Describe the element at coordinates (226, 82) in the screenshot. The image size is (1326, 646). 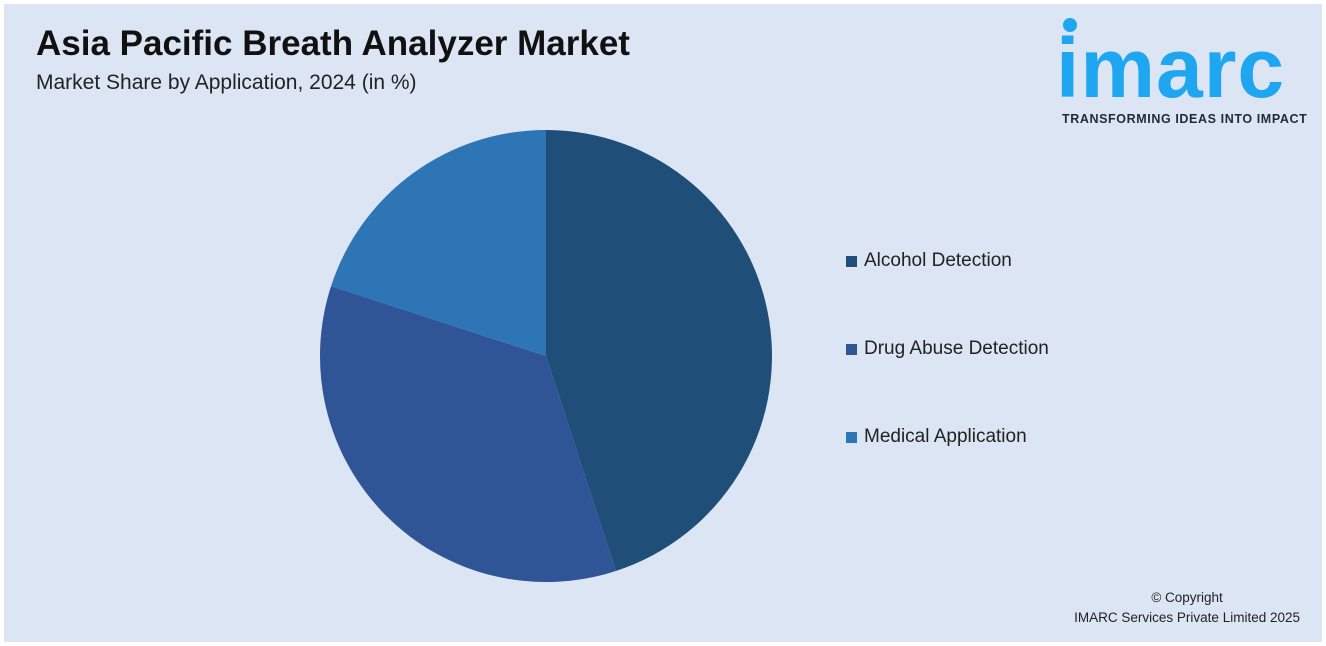
I see `chart-subtitle: Market Share by Application, 2024 (in %)` at that location.